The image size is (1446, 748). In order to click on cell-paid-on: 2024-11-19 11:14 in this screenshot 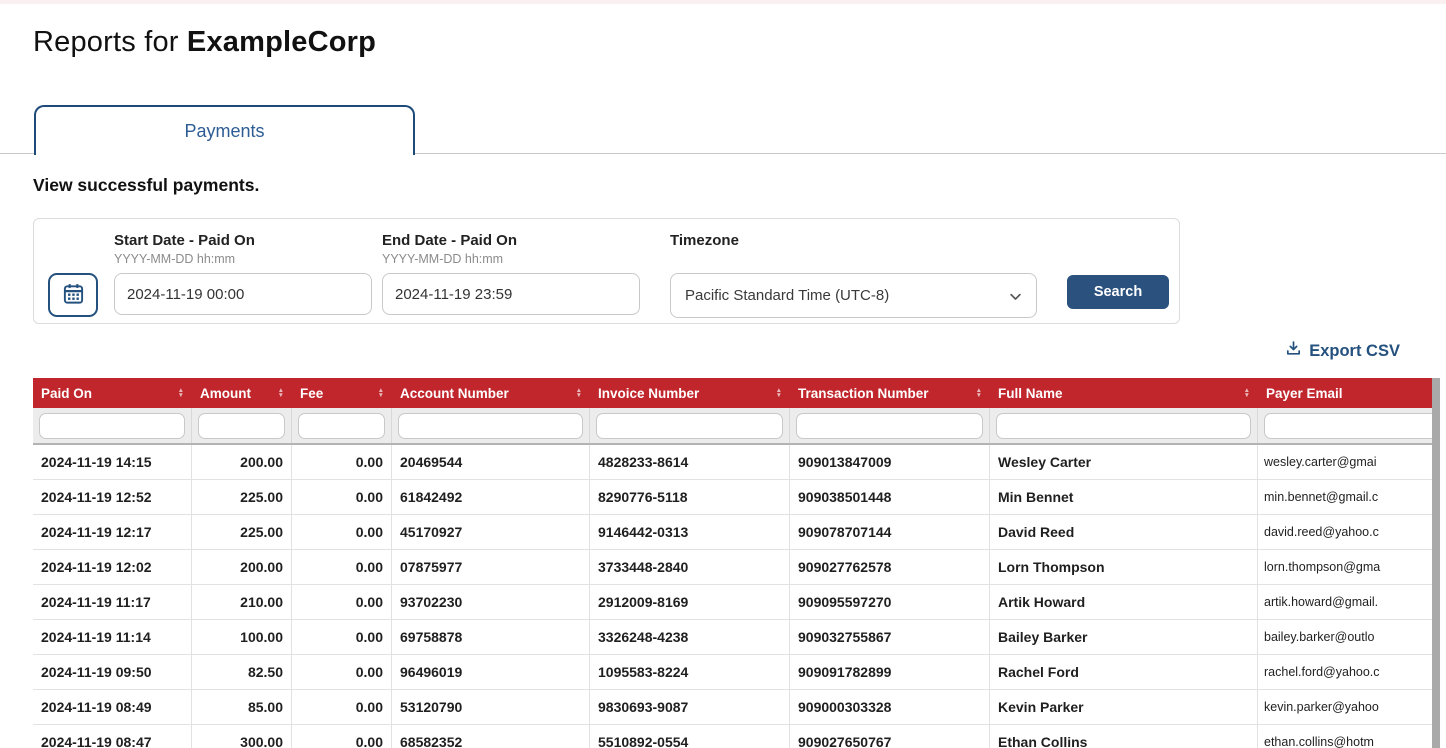, I will do `click(112, 637)`.